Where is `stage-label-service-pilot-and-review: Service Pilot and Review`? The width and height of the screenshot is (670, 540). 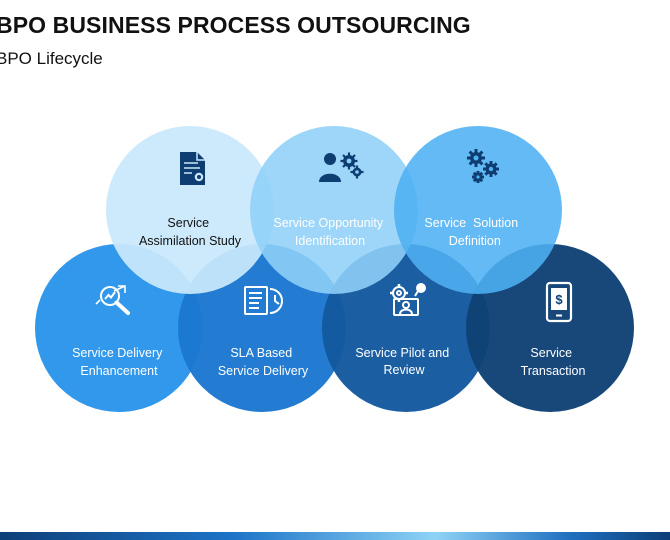 stage-label-service-pilot-and-review: Service Pilot and Review is located at coordinates (403, 361).